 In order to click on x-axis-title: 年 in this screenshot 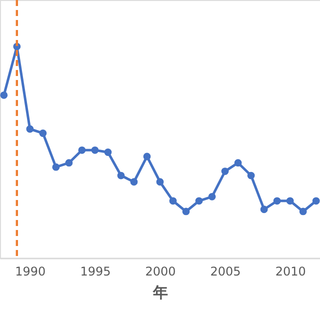, I will do `click(160, 293)`.